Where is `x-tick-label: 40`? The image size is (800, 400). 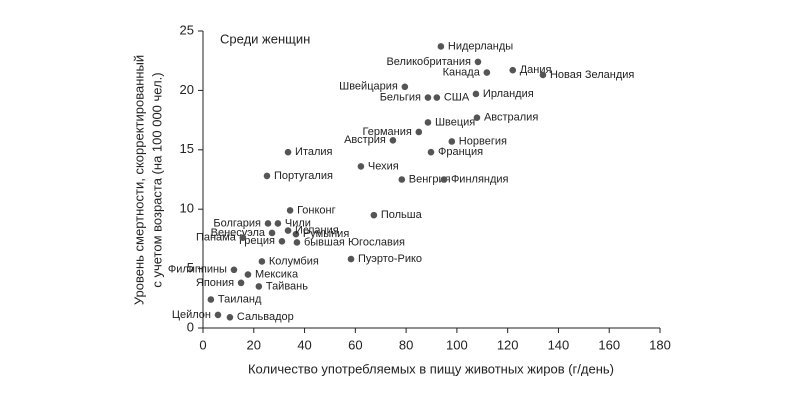
x-tick-label: 40 is located at coordinates (304, 344).